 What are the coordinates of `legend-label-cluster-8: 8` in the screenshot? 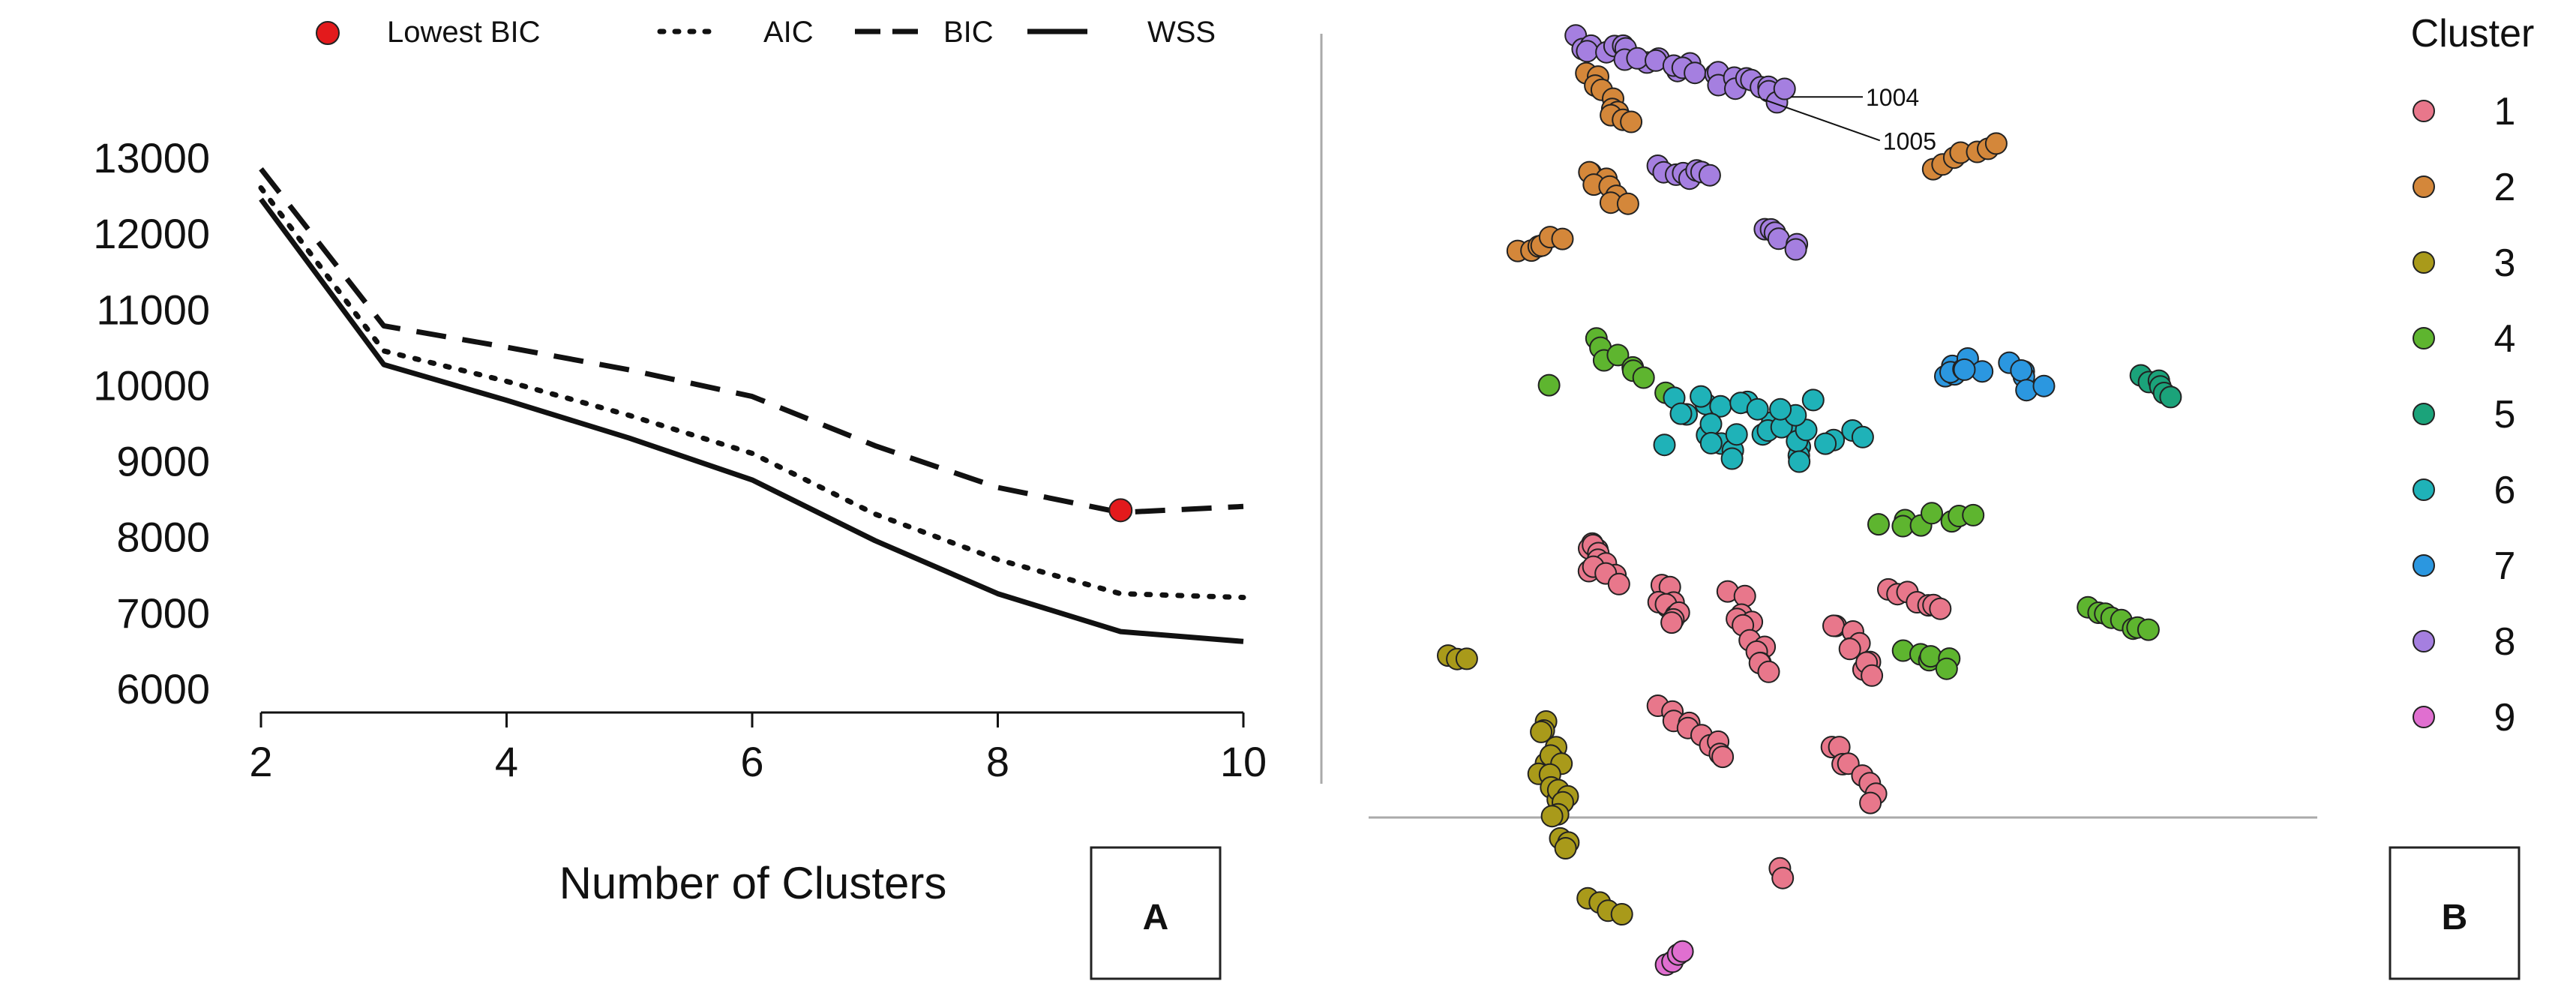 It's located at (2505, 642).